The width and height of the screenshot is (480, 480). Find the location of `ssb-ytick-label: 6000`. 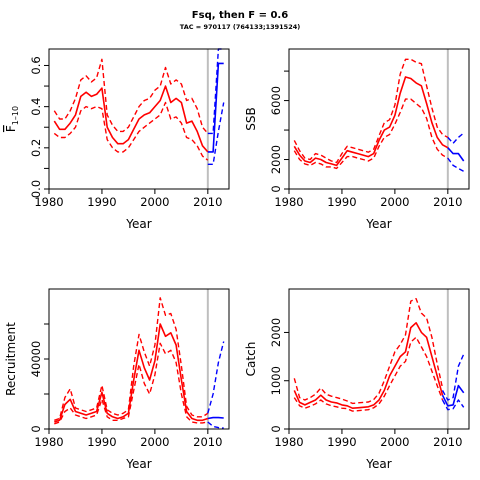

ssb-ytick-label: 6000 is located at coordinates (276, 100).